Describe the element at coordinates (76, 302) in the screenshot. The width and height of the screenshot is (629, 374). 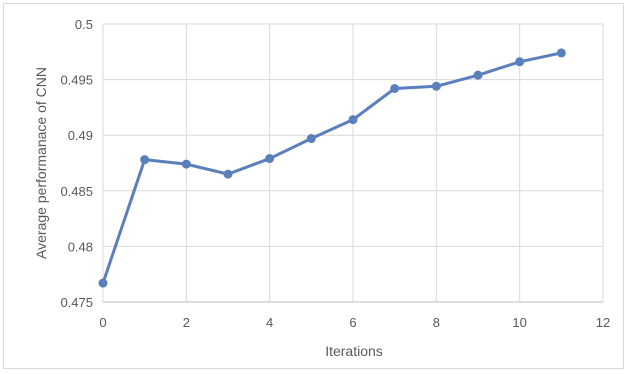
I see `y-tick-label: 0.475` at that location.